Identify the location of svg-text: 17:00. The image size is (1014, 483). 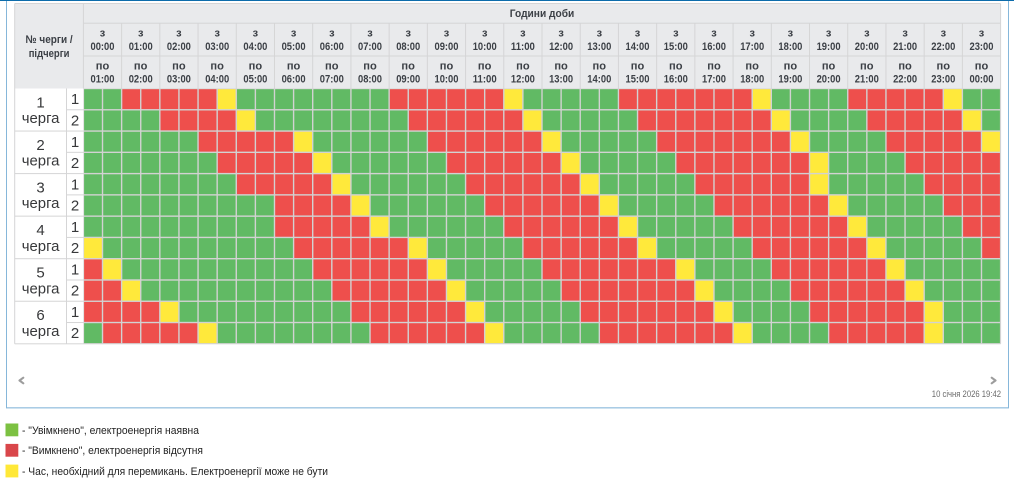
(752, 47).